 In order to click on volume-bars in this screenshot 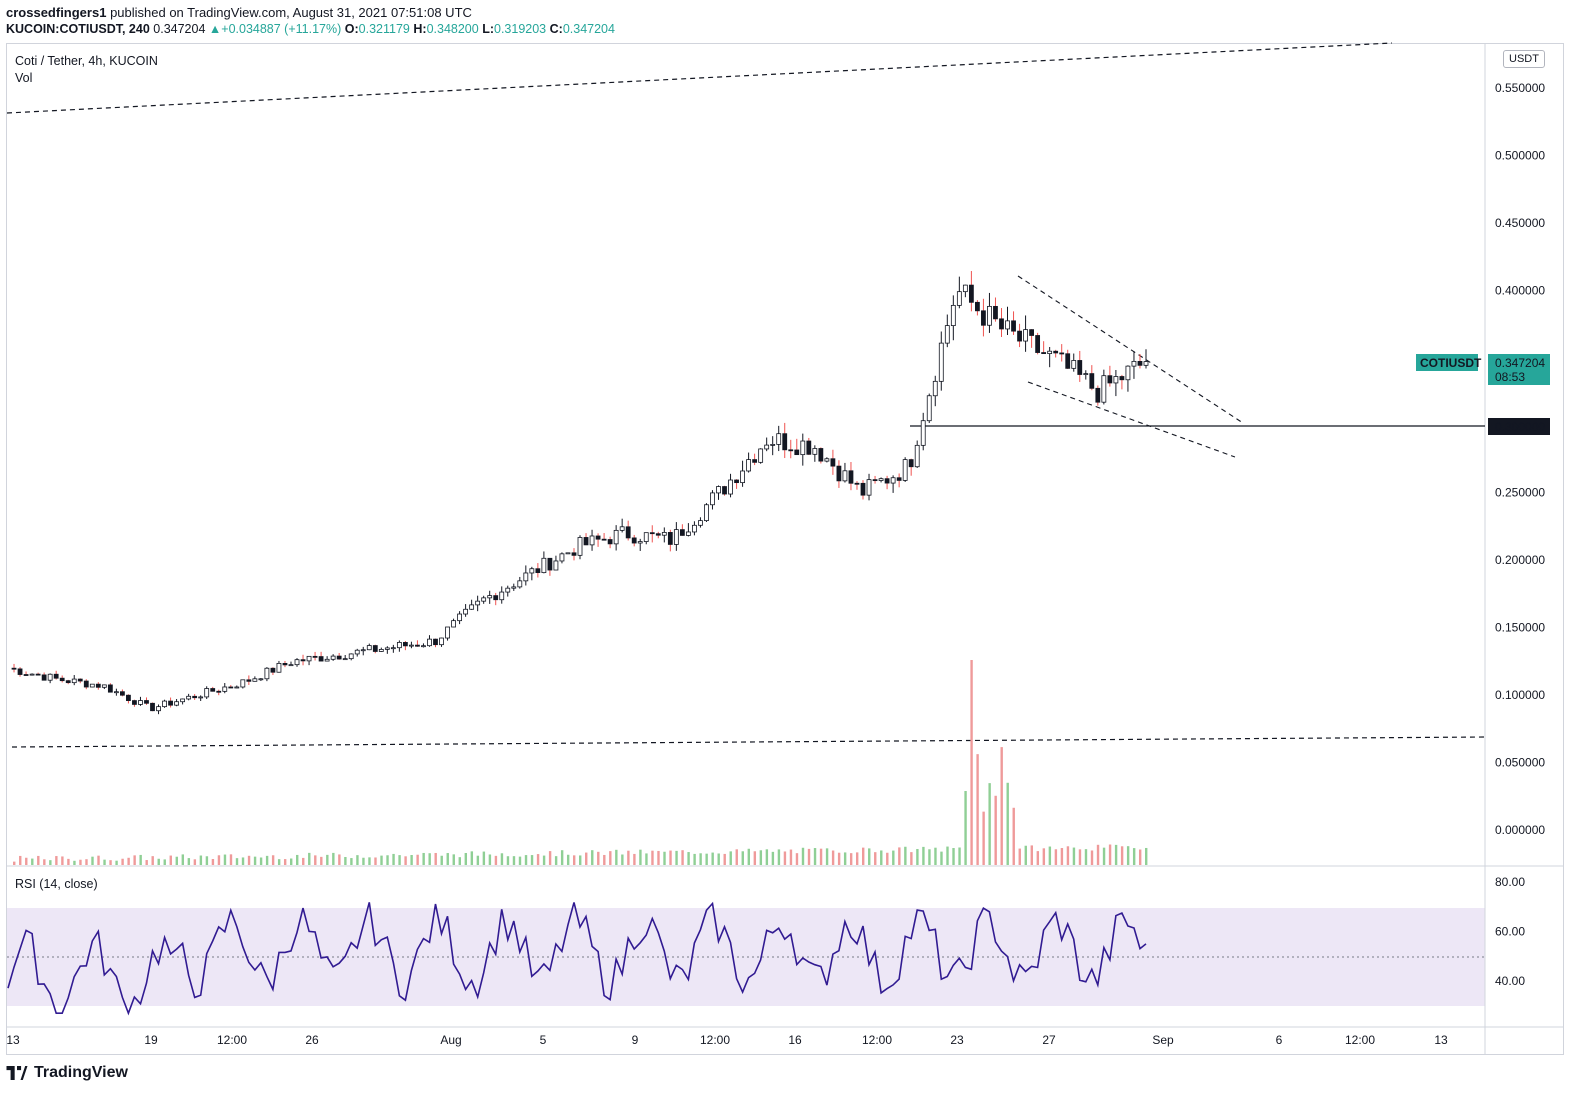, I will do `click(580, 762)`.